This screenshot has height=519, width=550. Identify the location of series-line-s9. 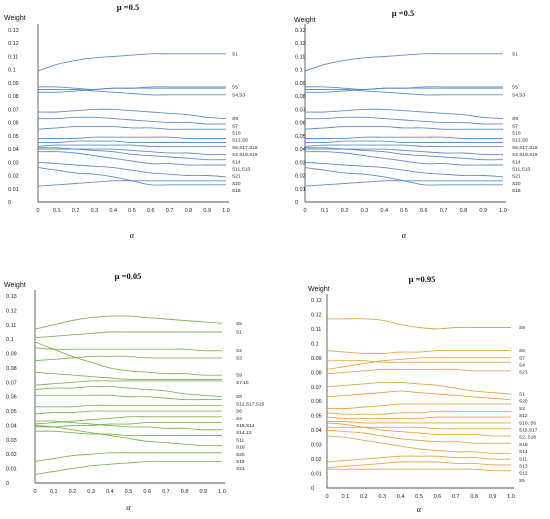
(128, 358).